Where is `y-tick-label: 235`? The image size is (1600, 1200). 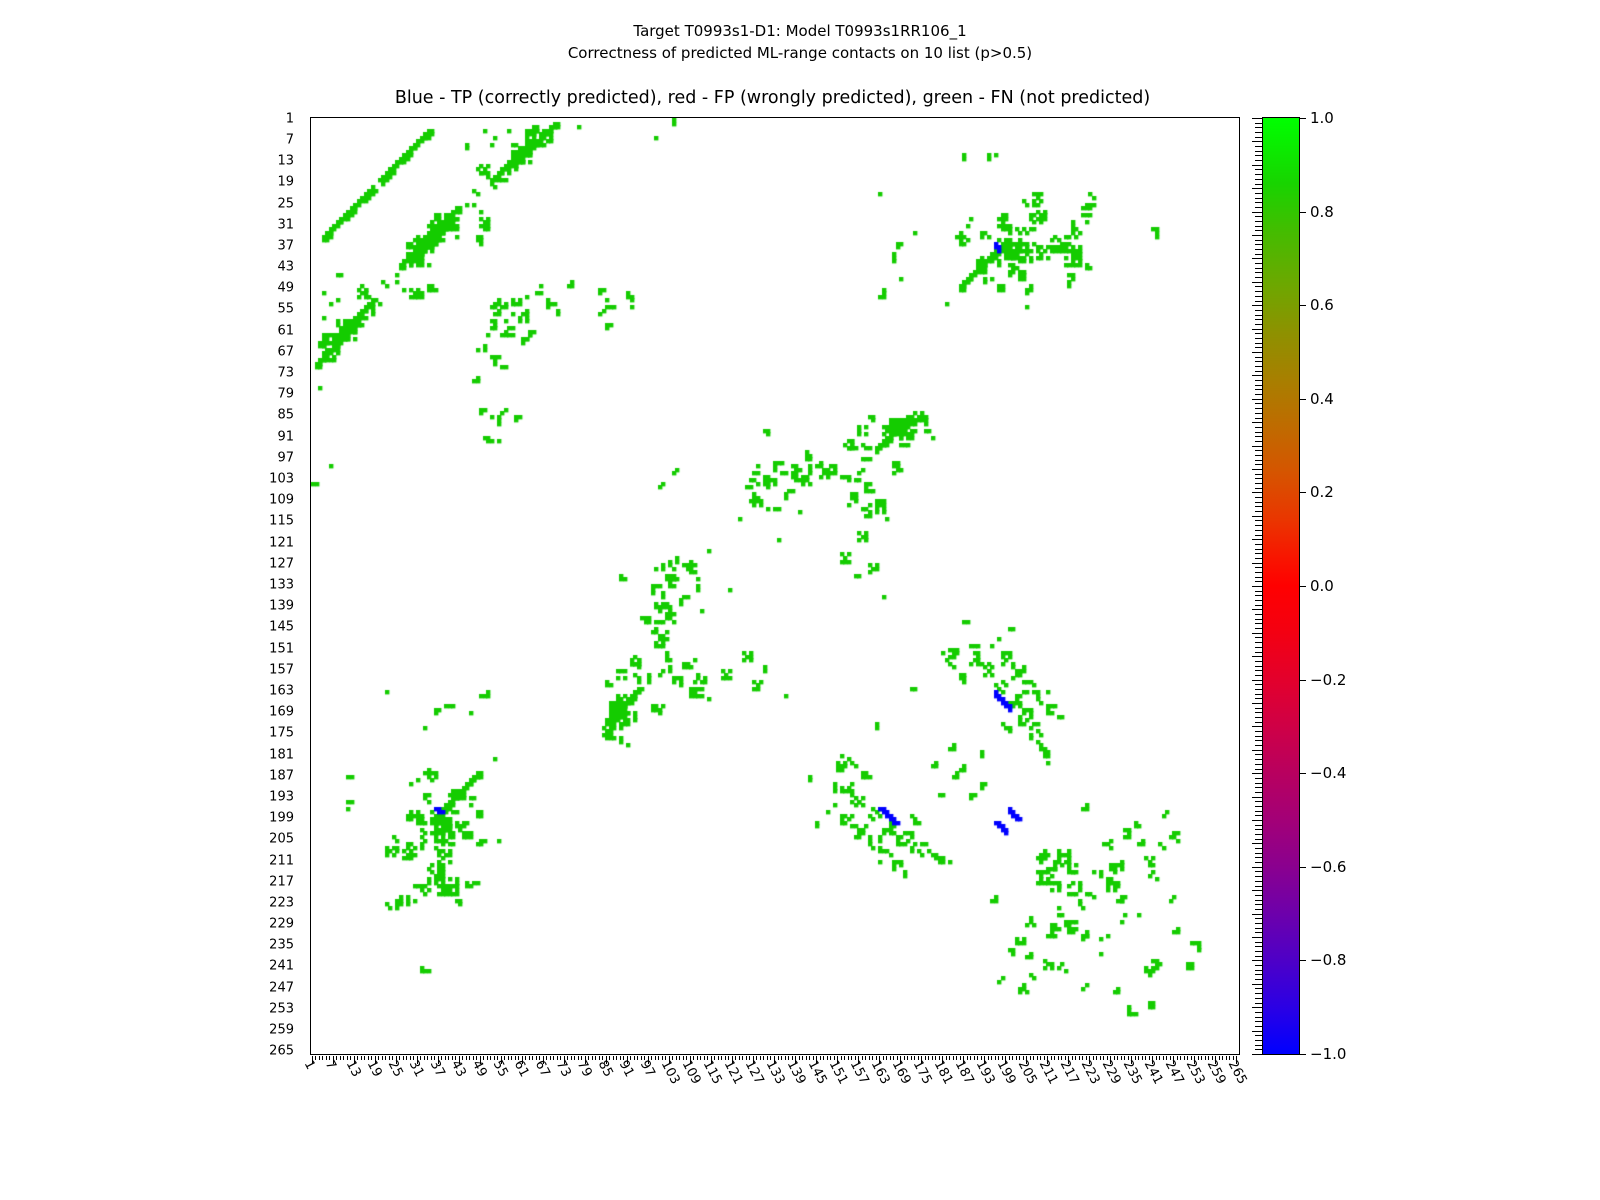
y-tick-label: 235 is located at coordinates (281, 945).